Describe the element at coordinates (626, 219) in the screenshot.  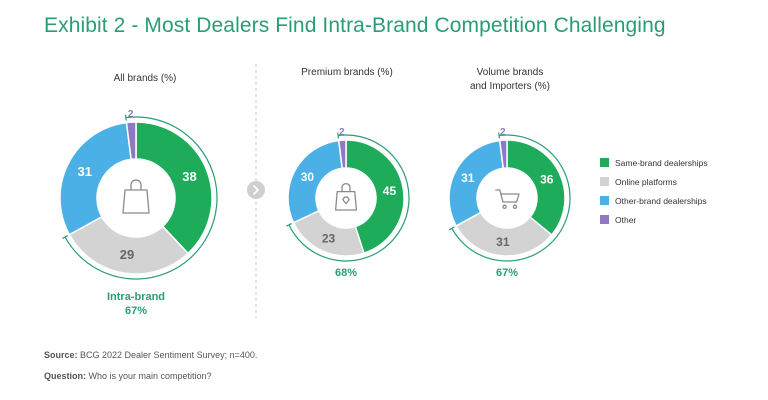
I see `legend-label-other: Other` at that location.